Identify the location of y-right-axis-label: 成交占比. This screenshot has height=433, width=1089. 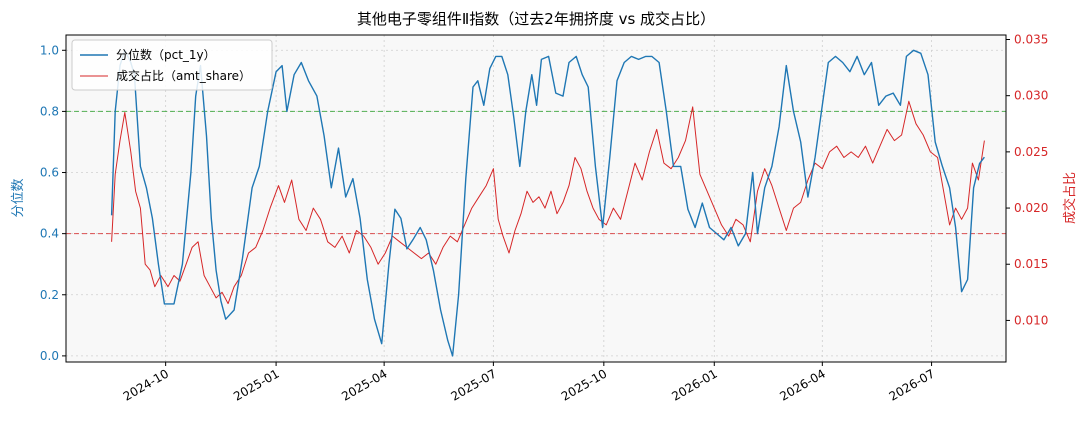
(1070, 198).